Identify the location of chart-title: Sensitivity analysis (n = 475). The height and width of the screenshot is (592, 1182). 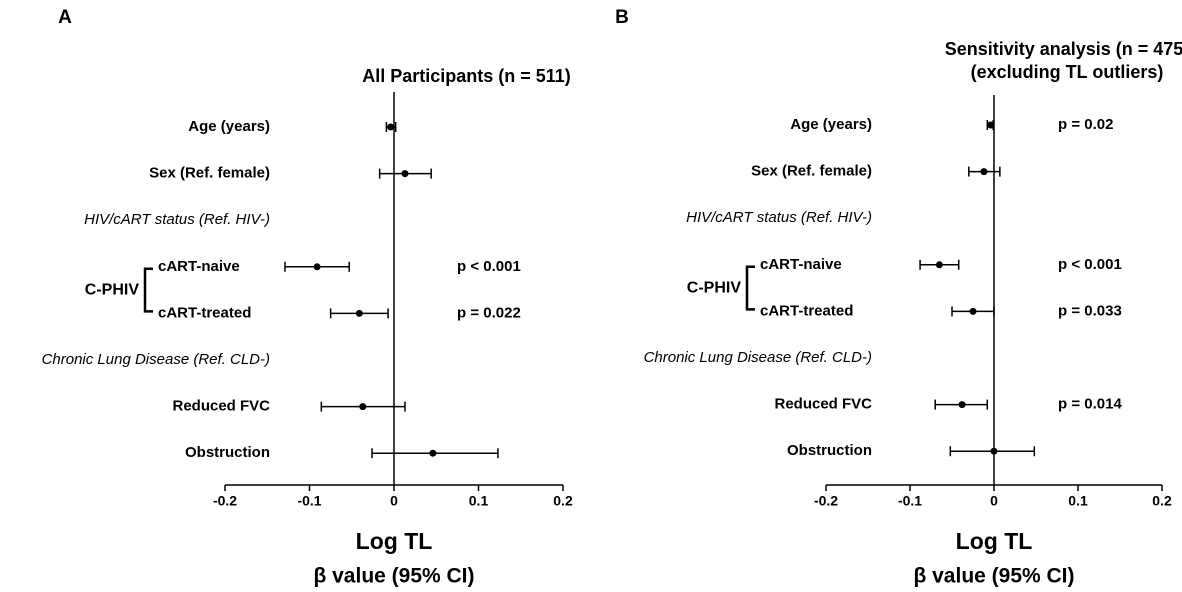
(1063, 49).